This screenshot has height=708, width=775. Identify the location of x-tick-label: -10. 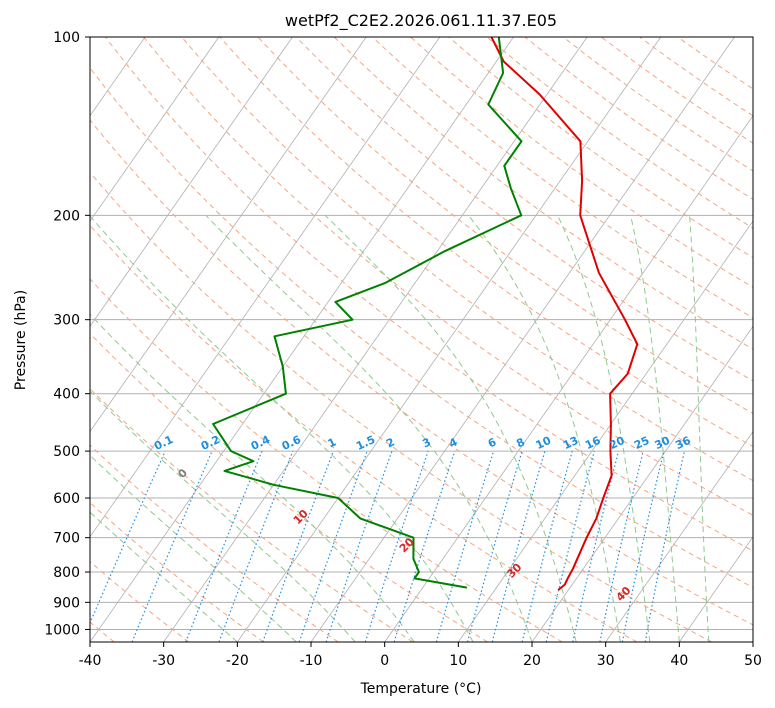
(311, 661).